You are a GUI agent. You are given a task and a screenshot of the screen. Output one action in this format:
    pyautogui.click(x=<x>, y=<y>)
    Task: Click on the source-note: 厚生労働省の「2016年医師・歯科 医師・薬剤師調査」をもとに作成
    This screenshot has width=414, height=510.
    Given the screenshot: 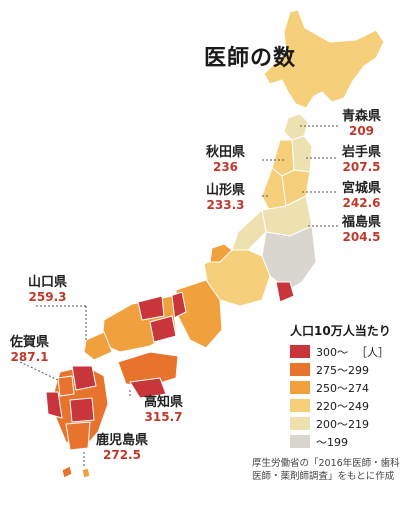 What is the action you would take?
    pyautogui.click(x=332, y=471)
    